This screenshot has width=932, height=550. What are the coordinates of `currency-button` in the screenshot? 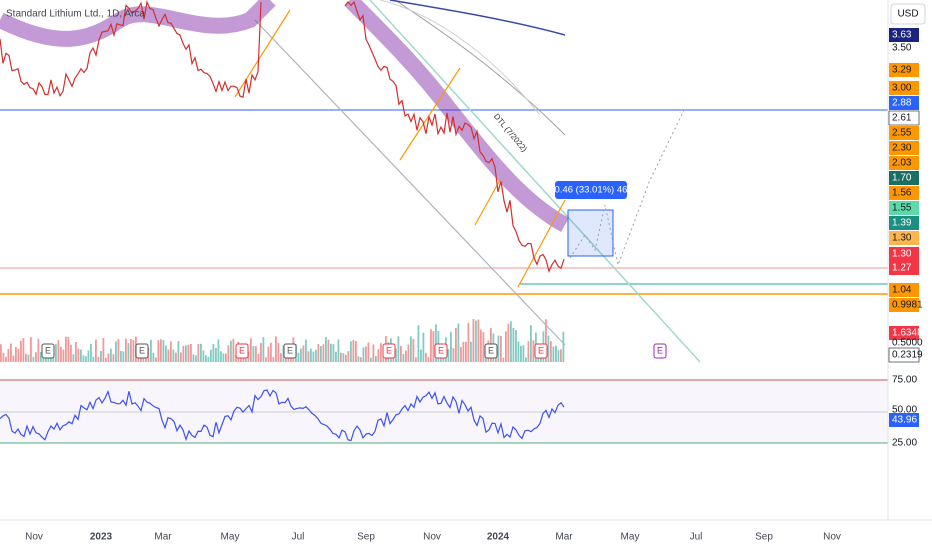 It's located at (908, 14).